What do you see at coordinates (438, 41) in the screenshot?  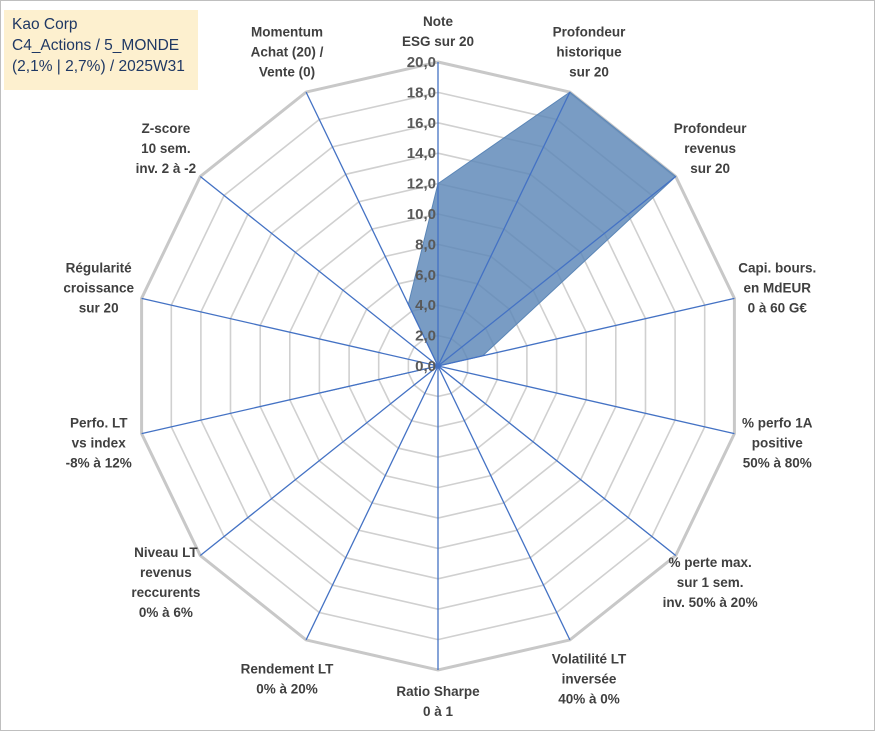 I see `axis-label-line: ESG sur 20` at bounding box center [438, 41].